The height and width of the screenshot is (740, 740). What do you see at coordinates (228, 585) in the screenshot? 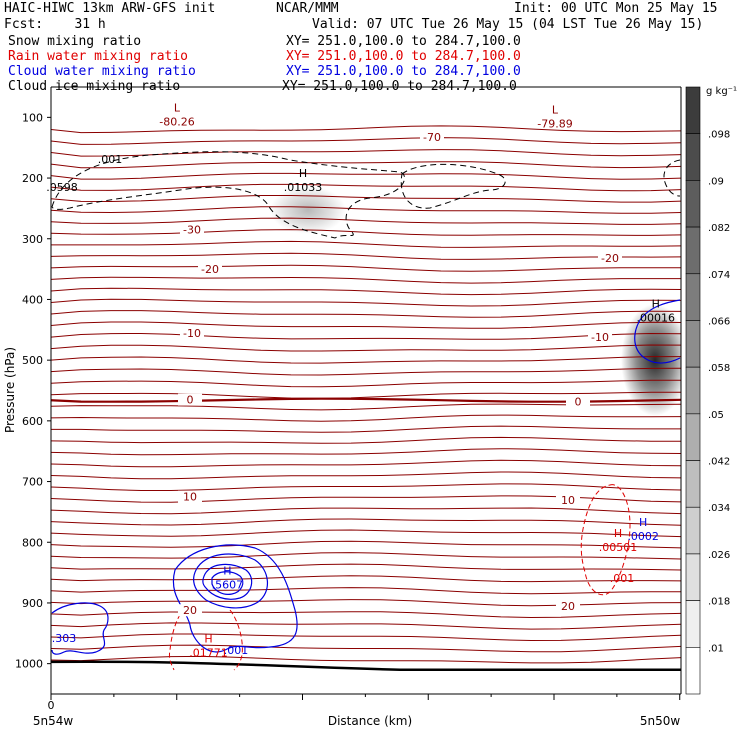
I see `extremum-value: .5607` at bounding box center [228, 585].